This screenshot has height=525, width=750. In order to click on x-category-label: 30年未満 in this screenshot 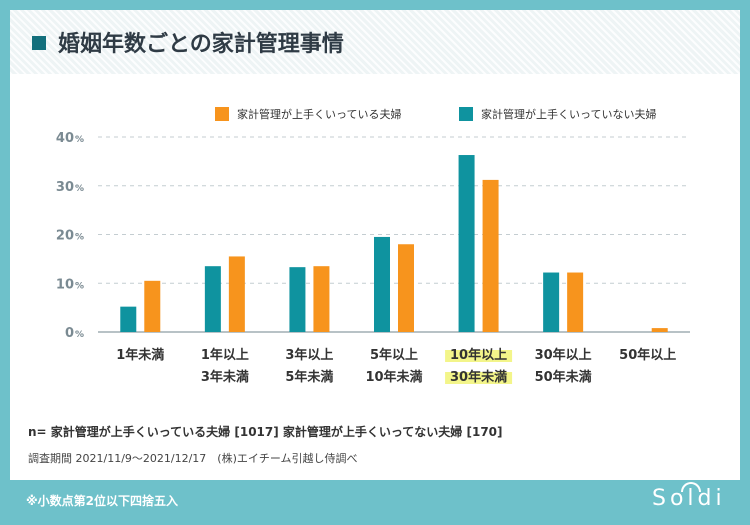, I will do `click(478, 377)`.